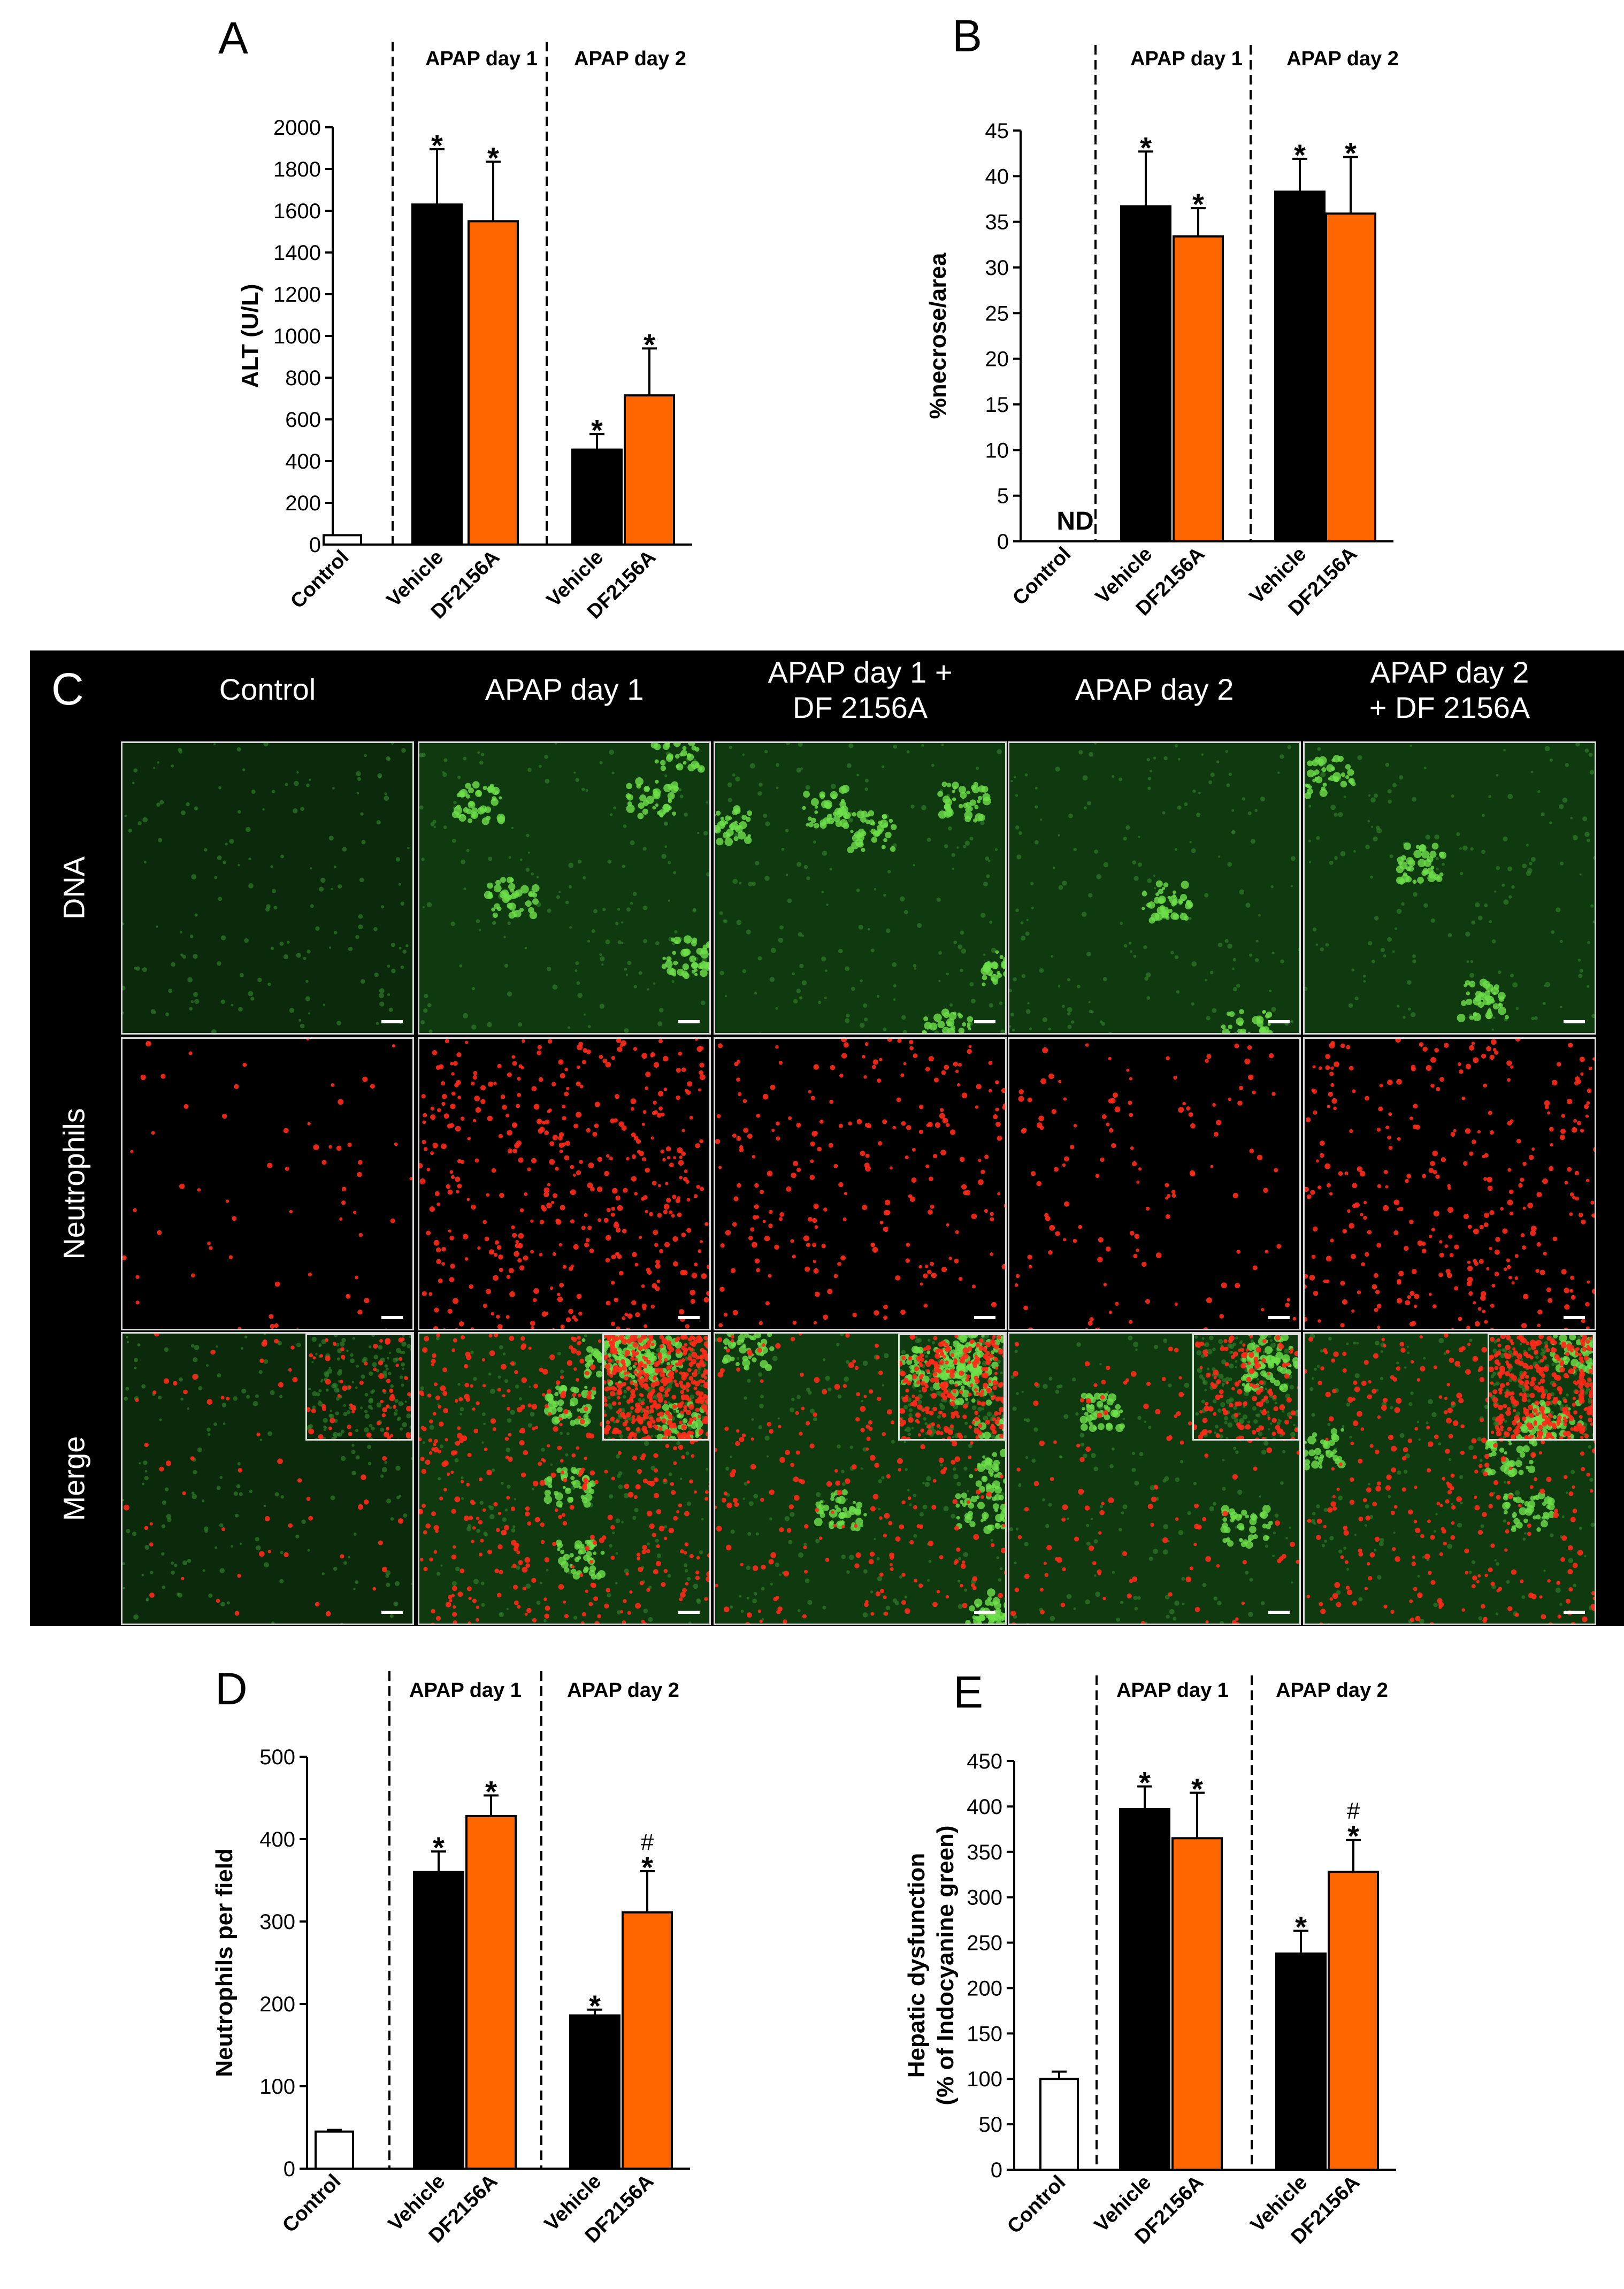  What do you see at coordinates (297, 169) in the screenshot?
I see `y-tick-label: 1800` at bounding box center [297, 169].